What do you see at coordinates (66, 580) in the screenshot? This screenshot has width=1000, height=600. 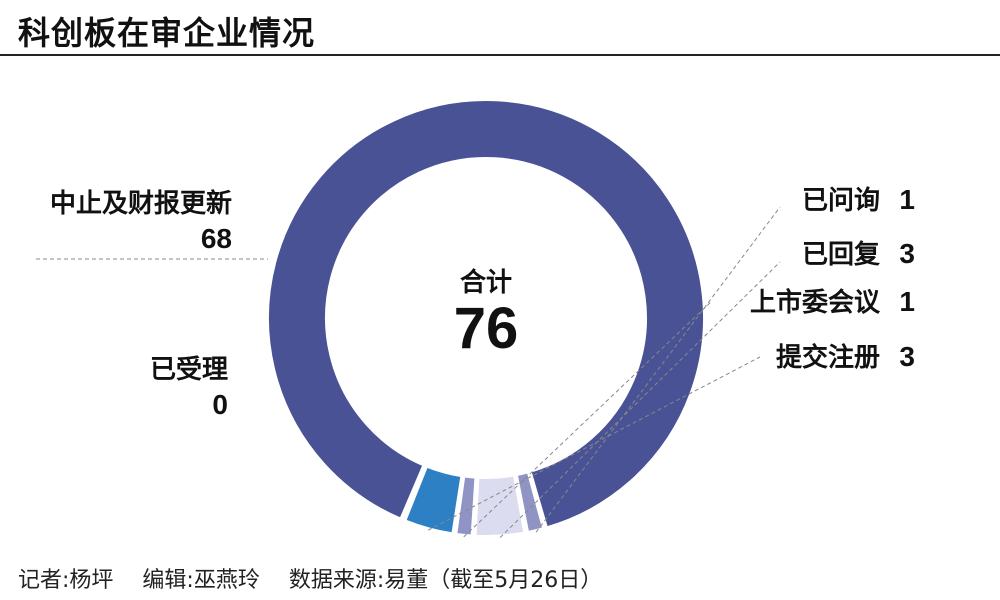 I see `reporter-credit: 记者:杨坪` at bounding box center [66, 580].